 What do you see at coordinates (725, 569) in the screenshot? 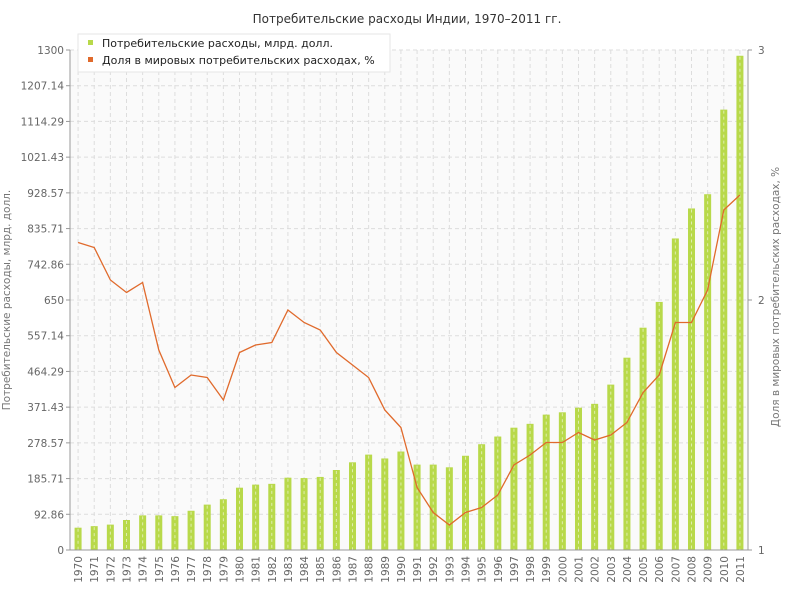
I see `x-tick-label: 2010` at bounding box center [725, 569].